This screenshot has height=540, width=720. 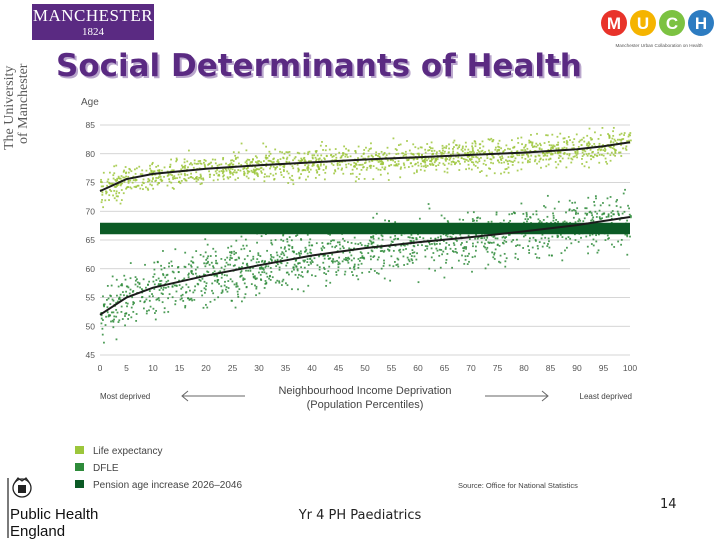 What do you see at coordinates (614, 23) in the screenshot?
I see `much-letter-m: M` at bounding box center [614, 23].